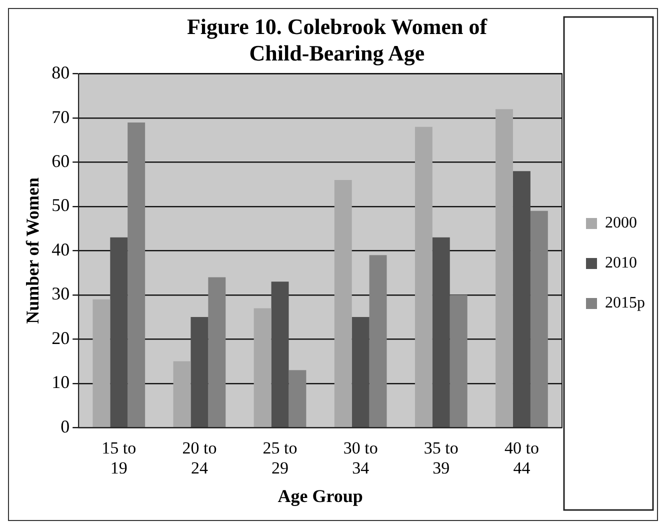 The height and width of the screenshot is (529, 666). What do you see at coordinates (280, 458) in the screenshot?
I see `x-tick-label: 25 to 29` at bounding box center [280, 458].